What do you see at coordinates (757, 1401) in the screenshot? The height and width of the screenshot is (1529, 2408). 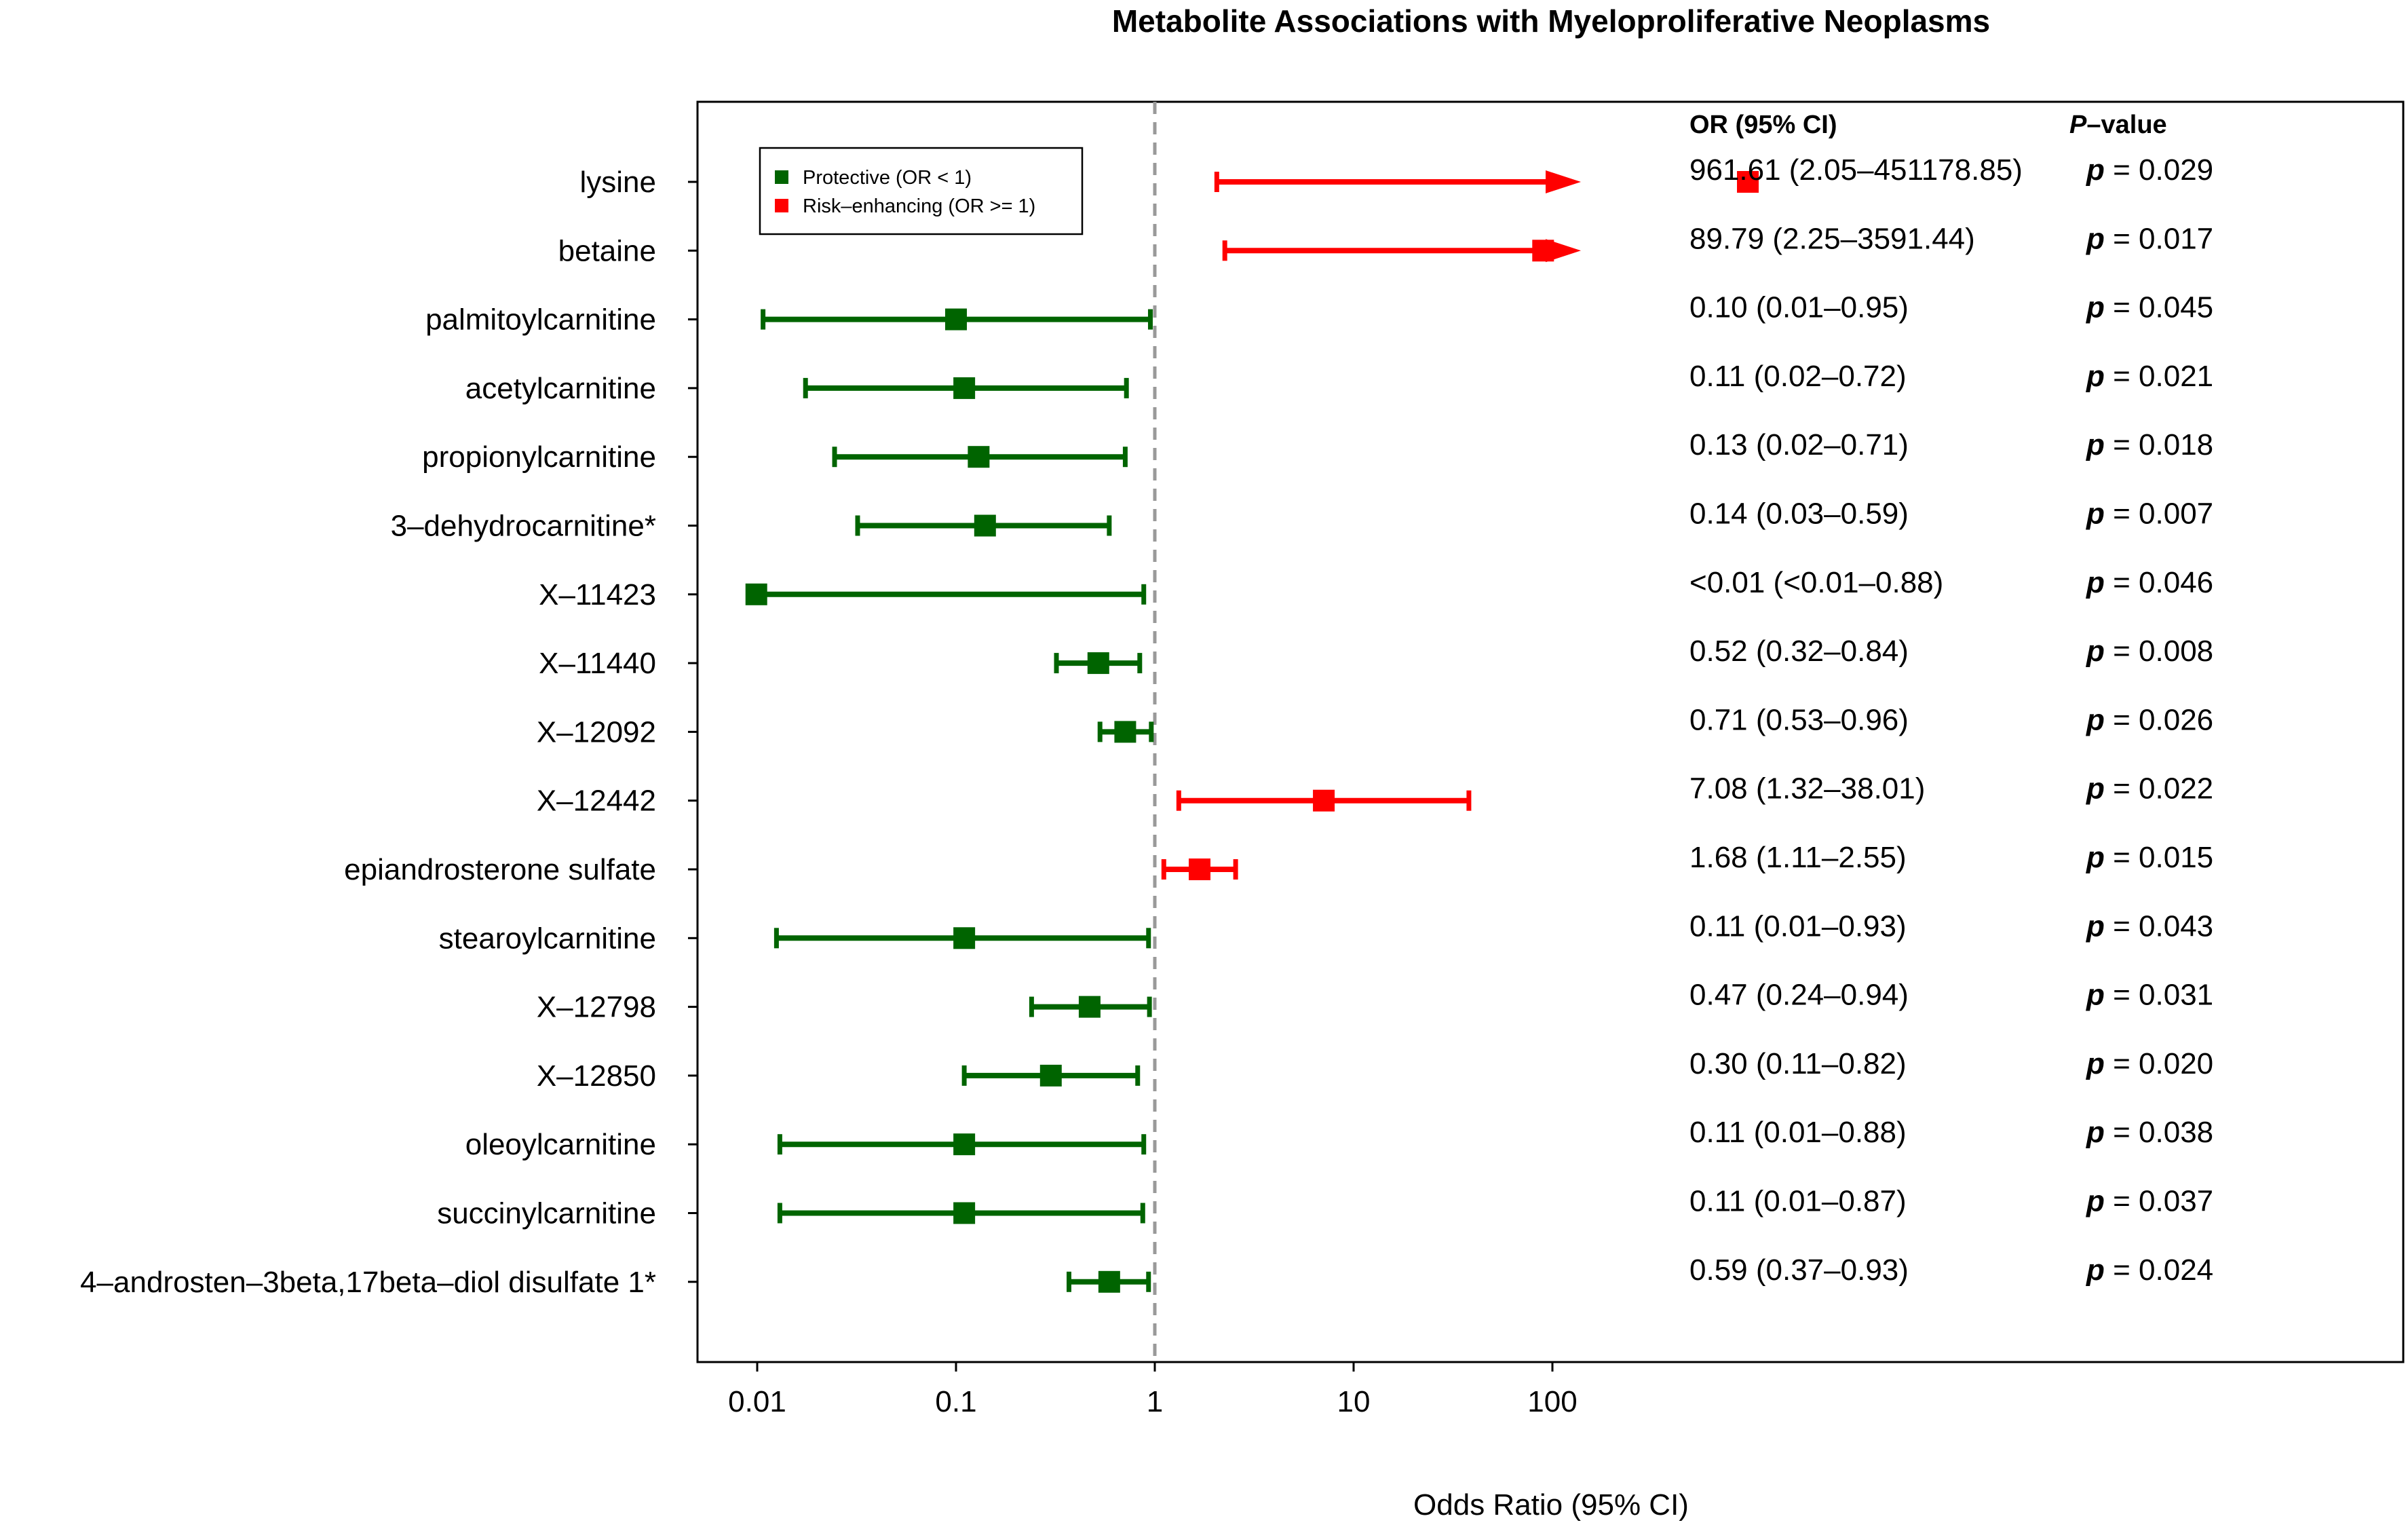 I see `x-tick-label: 0.01` at bounding box center [757, 1401].